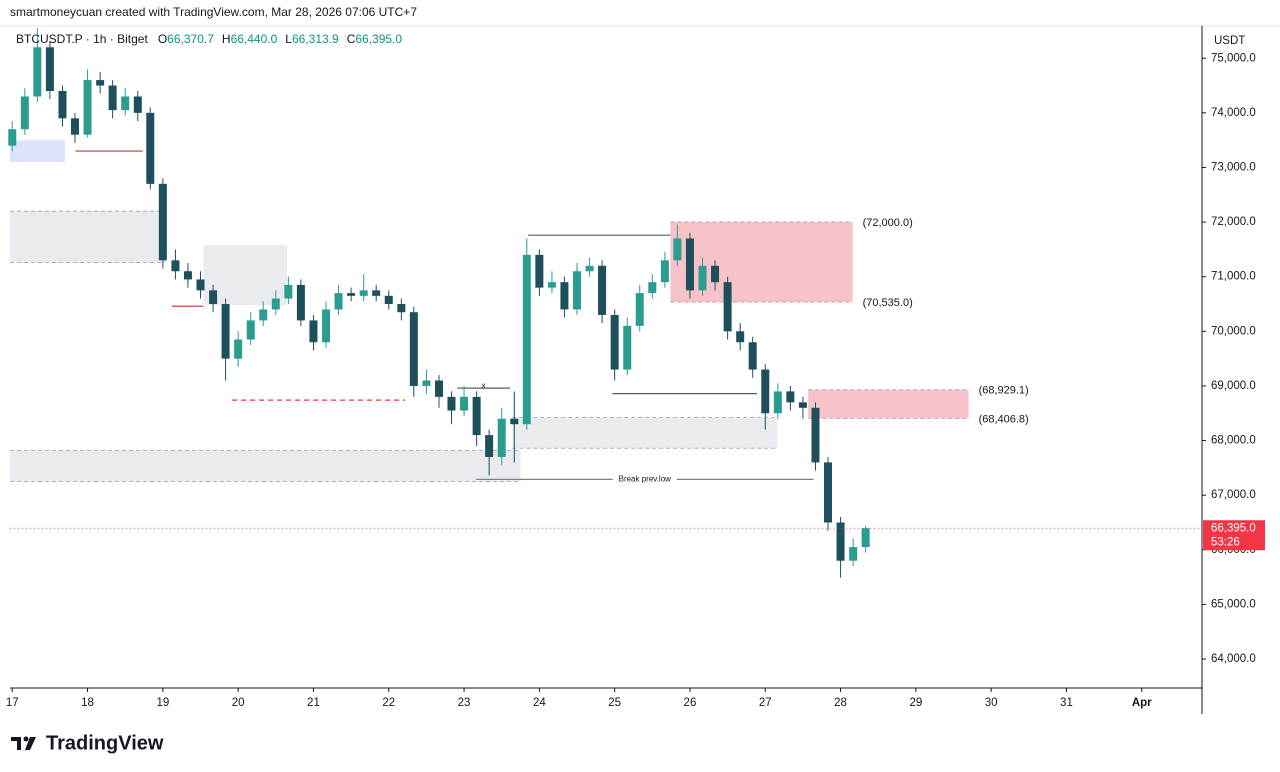 This screenshot has width=1280, height=772. Describe the element at coordinates (690, 703) in the screenshot. I see `x-tick-label: 26` at that location.